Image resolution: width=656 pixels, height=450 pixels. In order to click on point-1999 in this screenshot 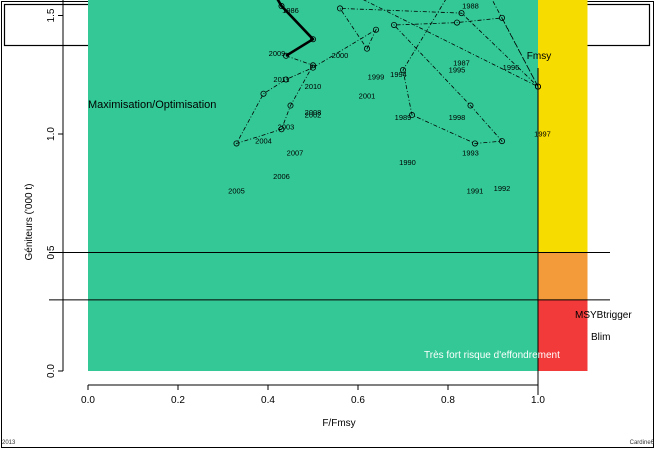, I will do `click(339, 8)`.